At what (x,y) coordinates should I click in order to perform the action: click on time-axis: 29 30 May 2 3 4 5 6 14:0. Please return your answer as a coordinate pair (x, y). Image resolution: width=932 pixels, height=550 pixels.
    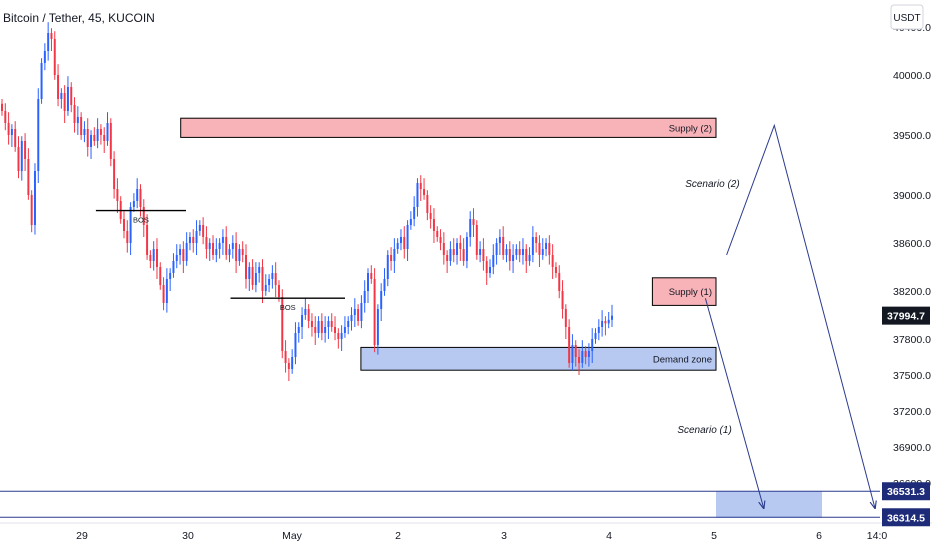
    Looking at the image, I should click on (481, 536).